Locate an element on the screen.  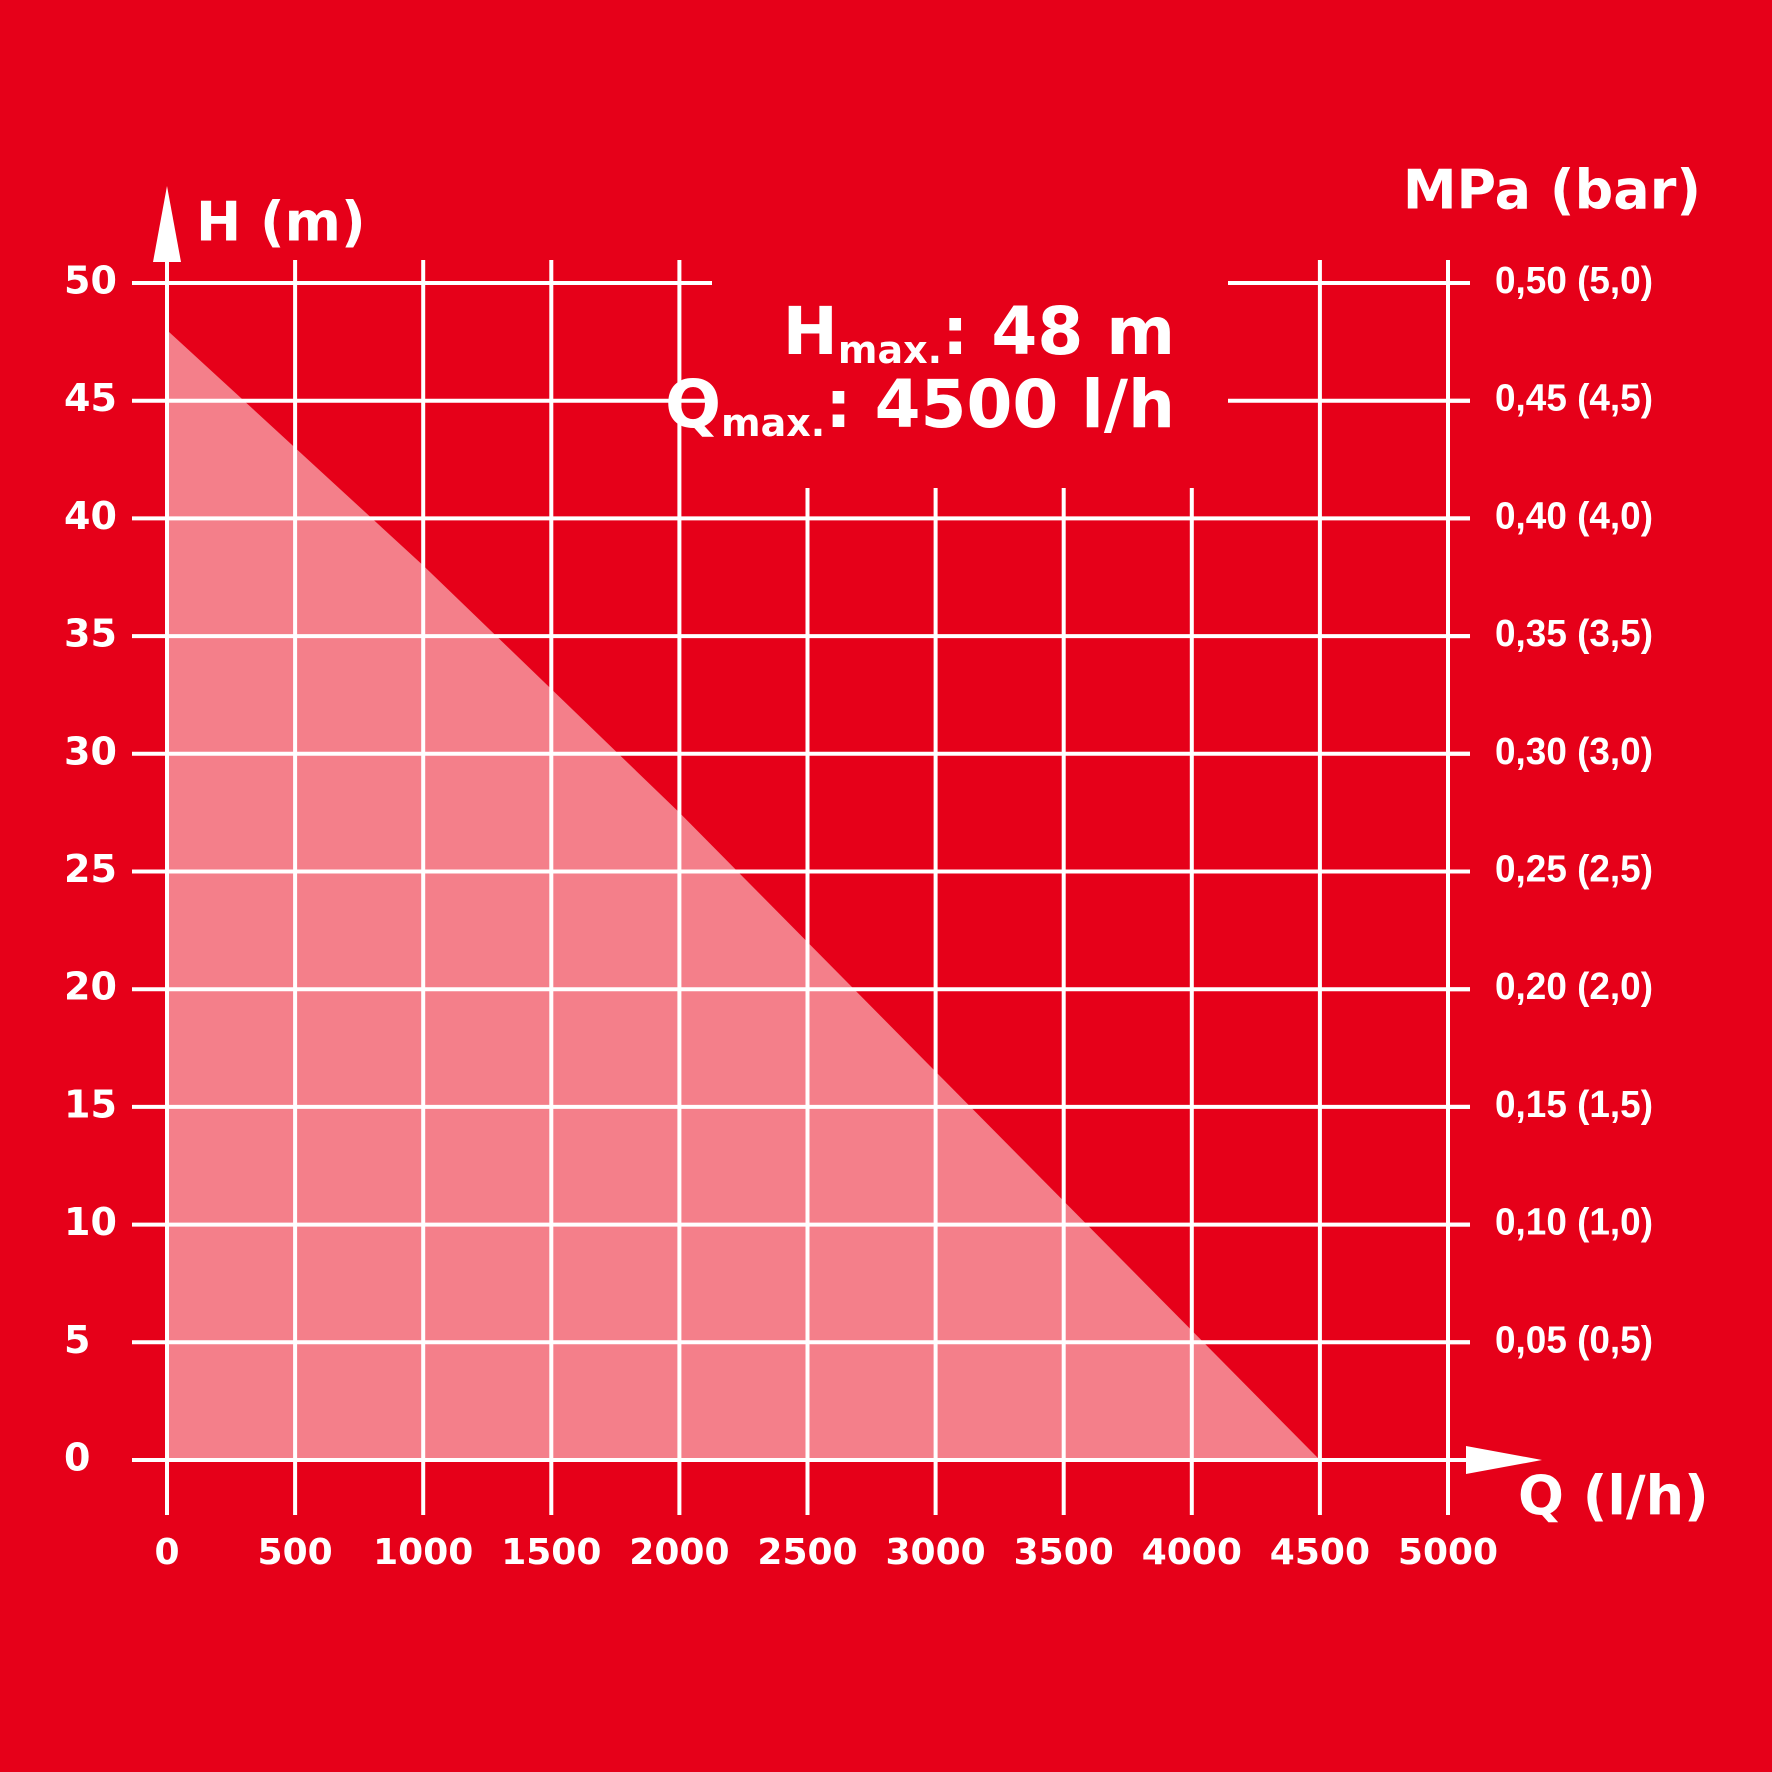
y-tick-label: 0 is located at coordinates (77, 1458).